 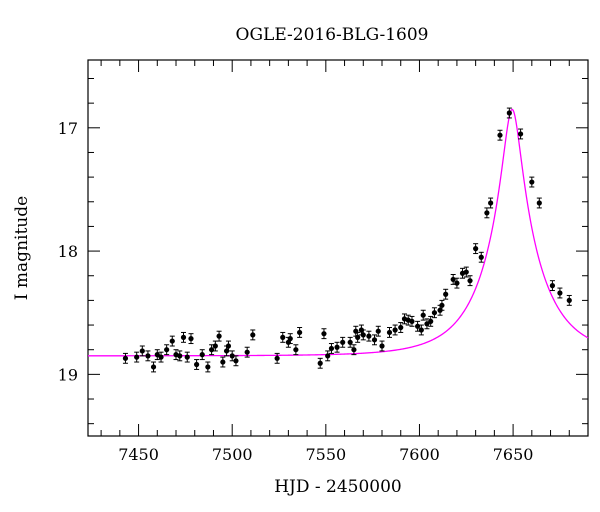 I want to click on y-axis-label: I magnitude, so click(x=22, y=248).